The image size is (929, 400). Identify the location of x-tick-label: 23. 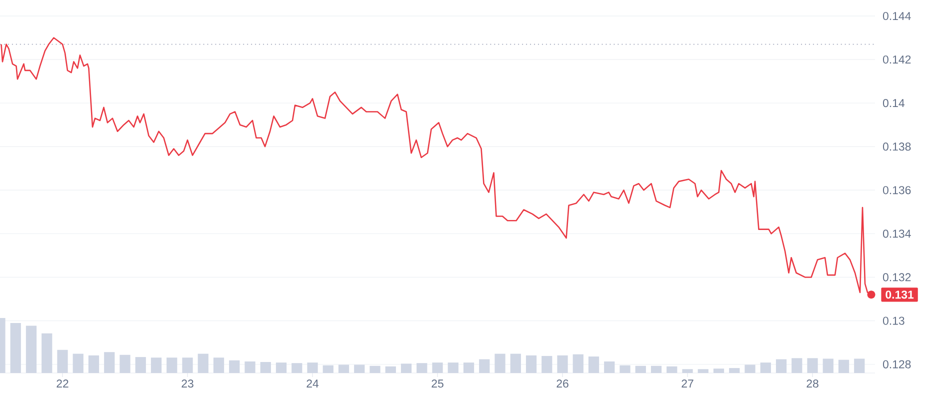
(188, 384).